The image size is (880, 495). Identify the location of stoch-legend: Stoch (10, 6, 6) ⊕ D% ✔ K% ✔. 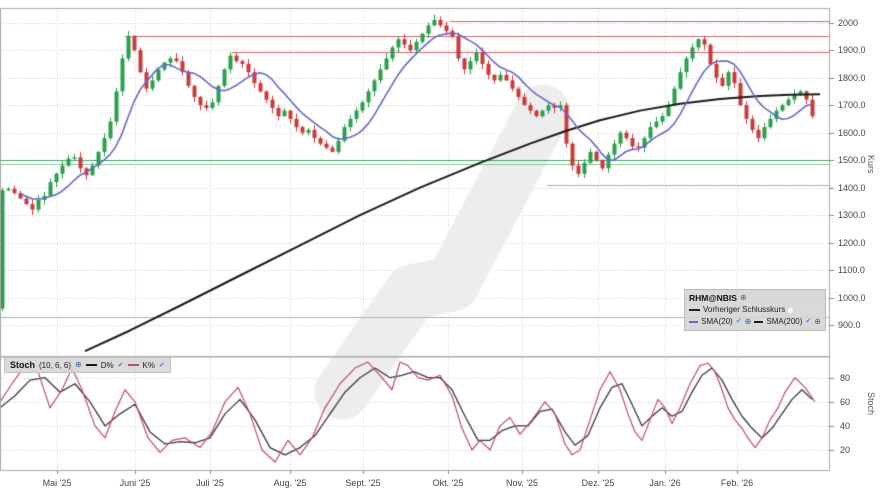
(87, 365).